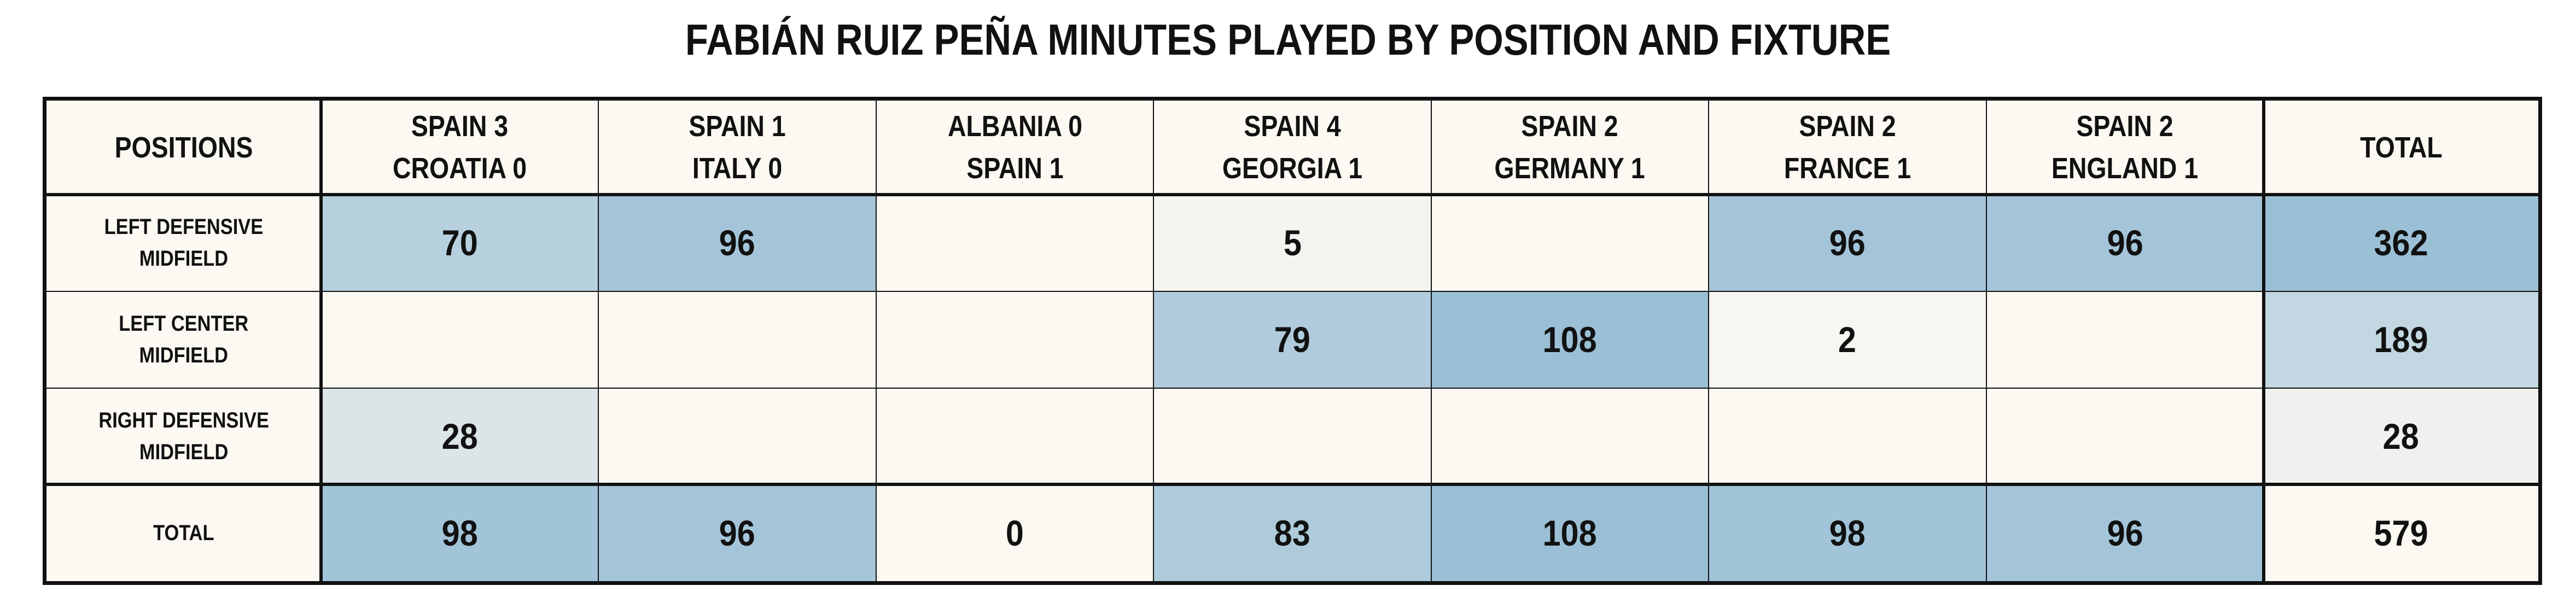 Image resolution: width=2576 pixels, height=609 pixels. I want to click on header-fixture-4-text: SPAIN 4 GEORGIA 1, so click(1293, 147).